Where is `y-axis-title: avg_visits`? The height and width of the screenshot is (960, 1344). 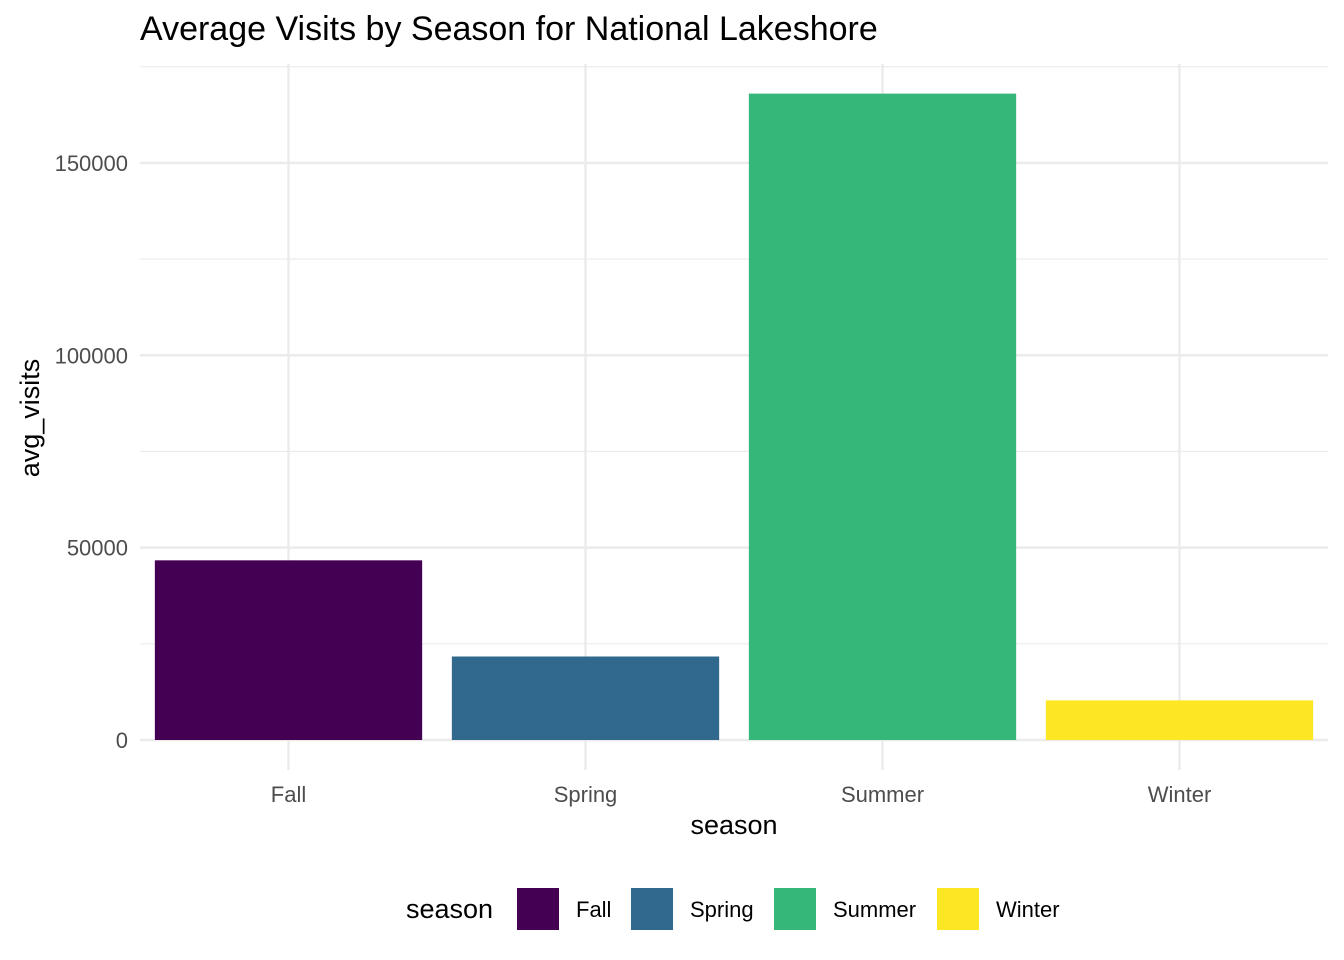
y-axis-title: avg_visits is located at coordinates (30, 418).